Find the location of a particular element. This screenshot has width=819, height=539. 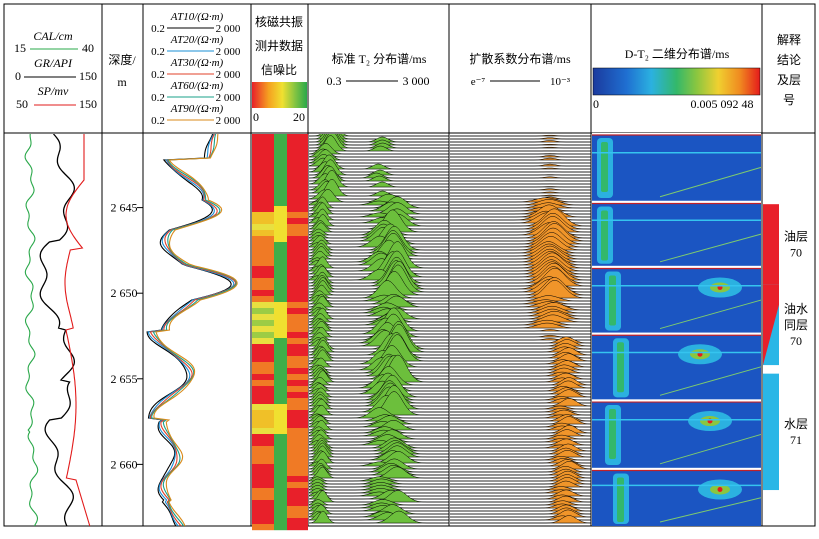

interp-title-3: 及层 is located at coordinates (789, 80).